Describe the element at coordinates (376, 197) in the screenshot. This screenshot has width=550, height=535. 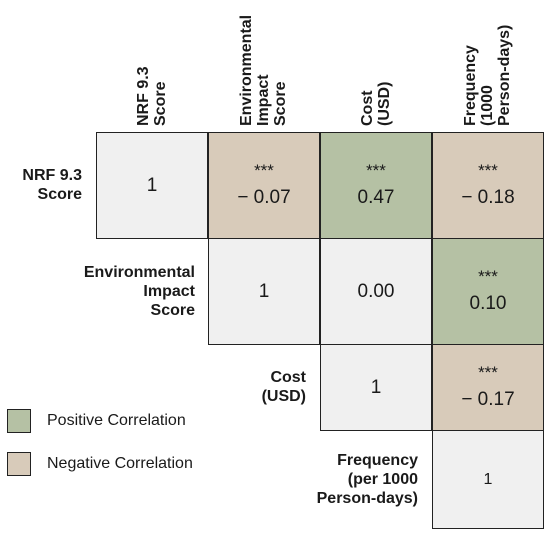
I see `correlation-value: 0.47` at that location.